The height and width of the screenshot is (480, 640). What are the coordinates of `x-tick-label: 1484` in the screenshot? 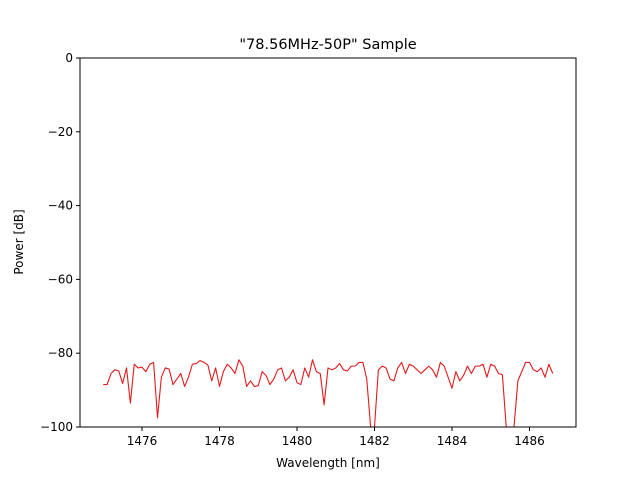 It's located at (452, 441).